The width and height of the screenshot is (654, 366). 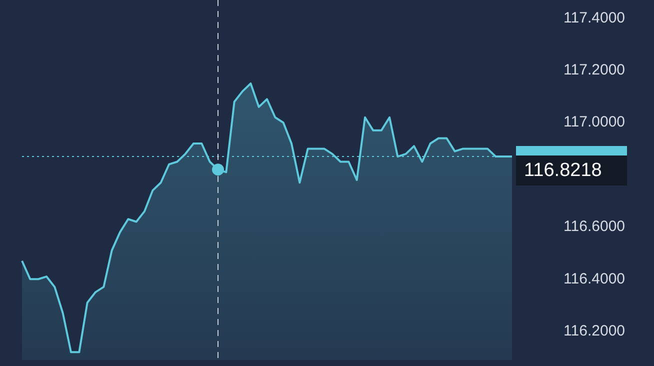 What do you see at coordinates (563, 170) in the screenshot?
I see `text: 116.8218` at bounding box center [563, 170].